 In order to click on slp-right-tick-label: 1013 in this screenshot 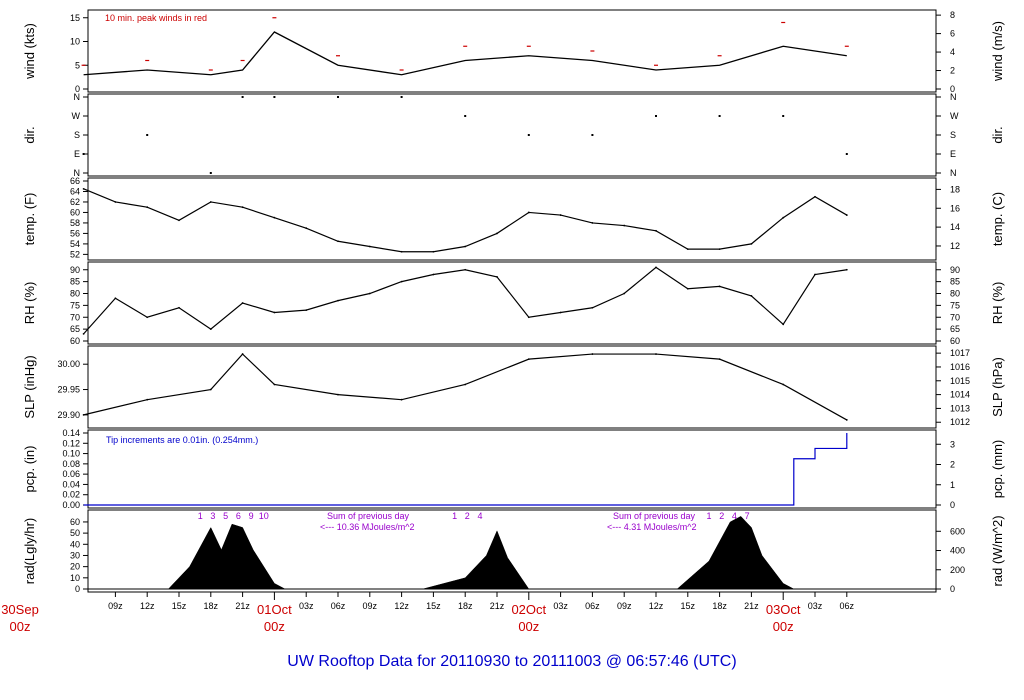, I will do `click(960, 408)`.